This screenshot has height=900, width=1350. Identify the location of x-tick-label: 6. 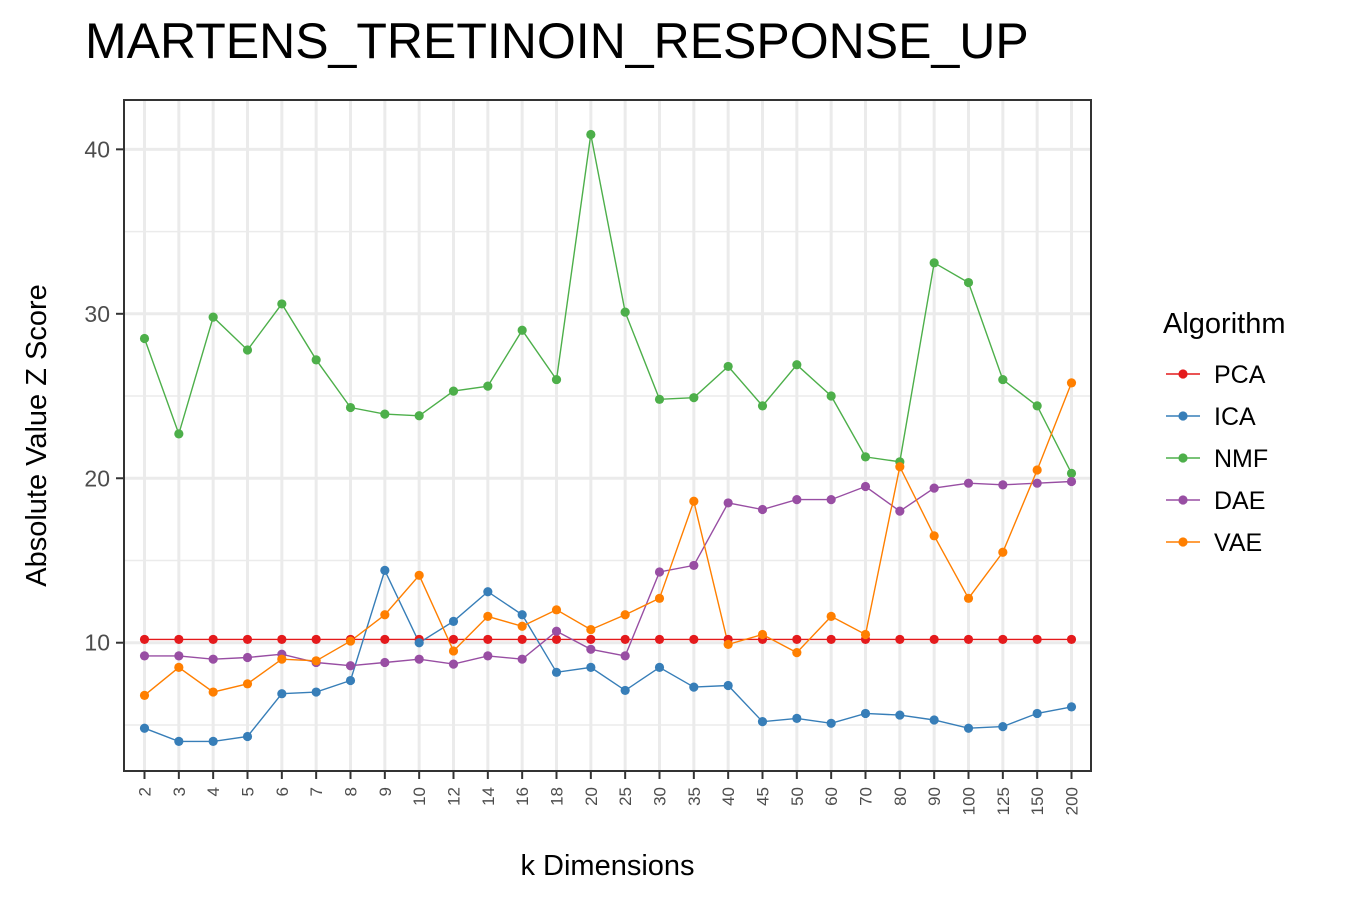
(282, 791).